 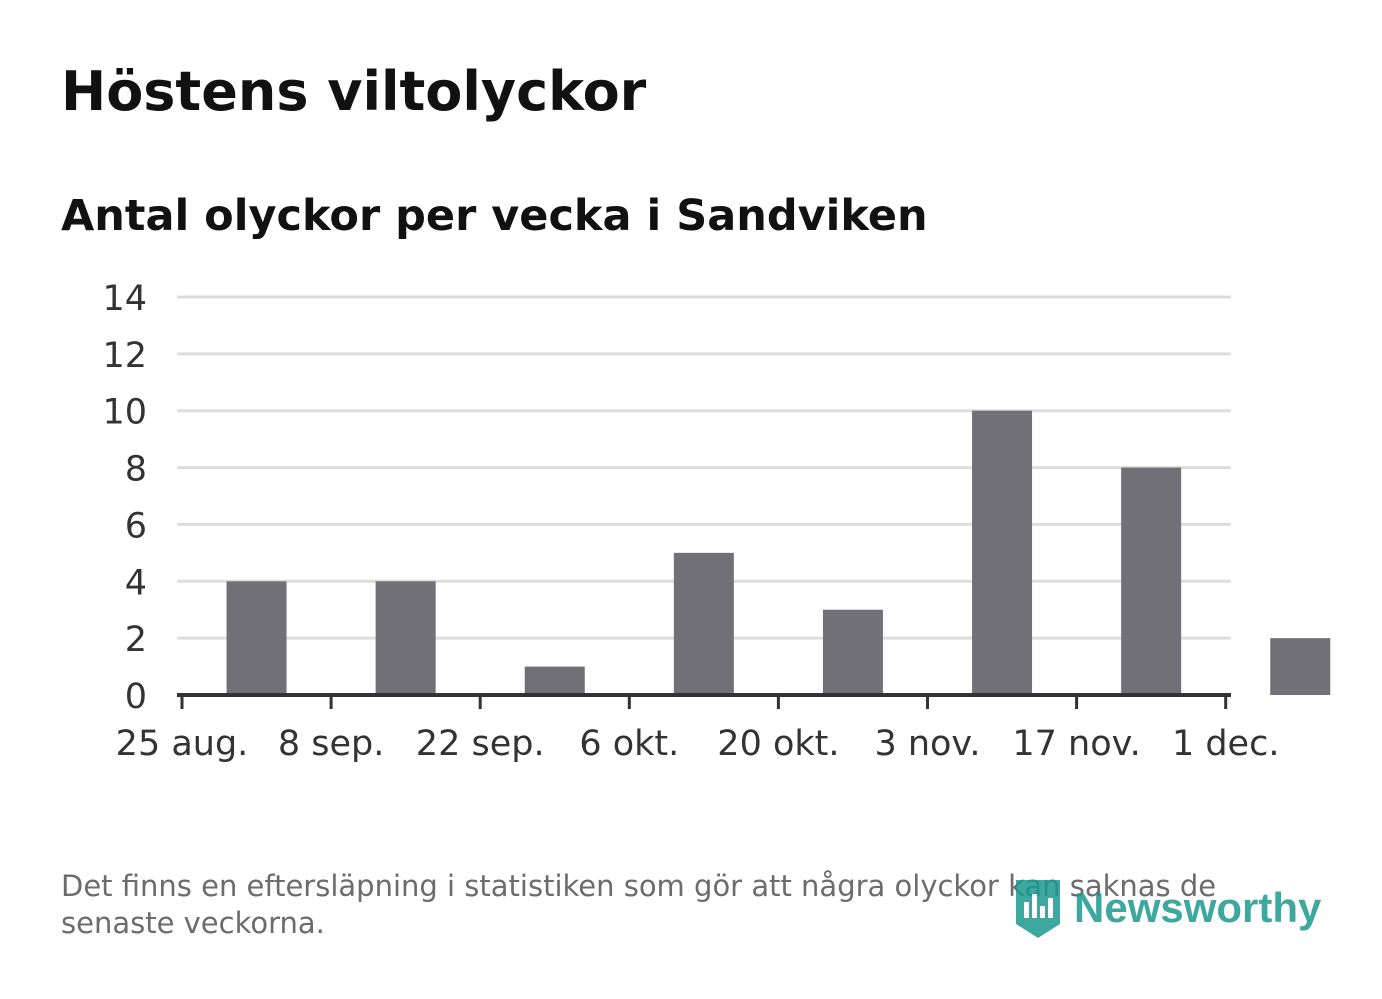 What do you see at coordinates (1198, 907) in the screenshot?
I see `logo-text: Newsworthy` at bounding box center [1198, 907].